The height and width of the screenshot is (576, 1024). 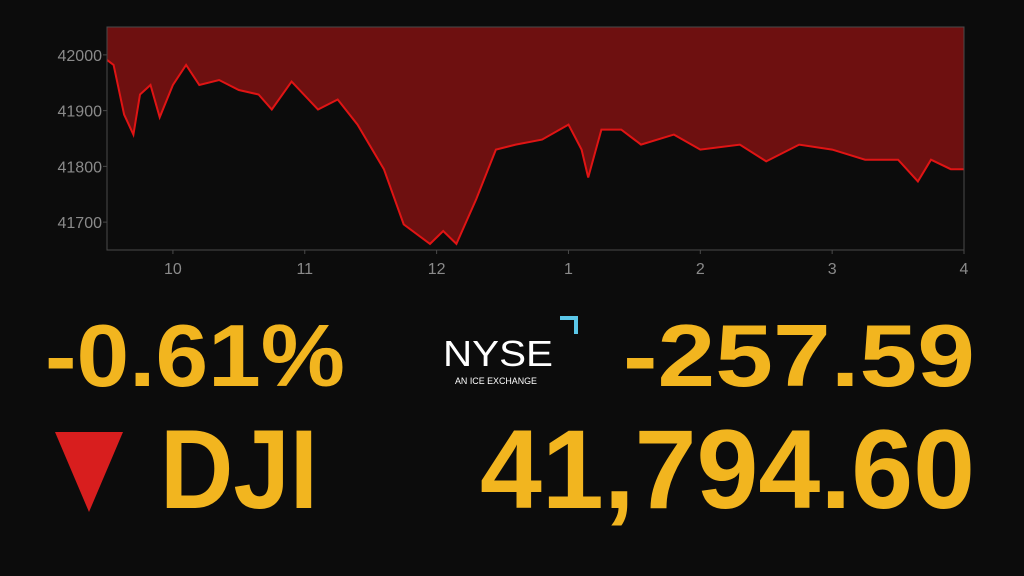 I want to click on price: 41,794.60, so click(x=727, y=469).